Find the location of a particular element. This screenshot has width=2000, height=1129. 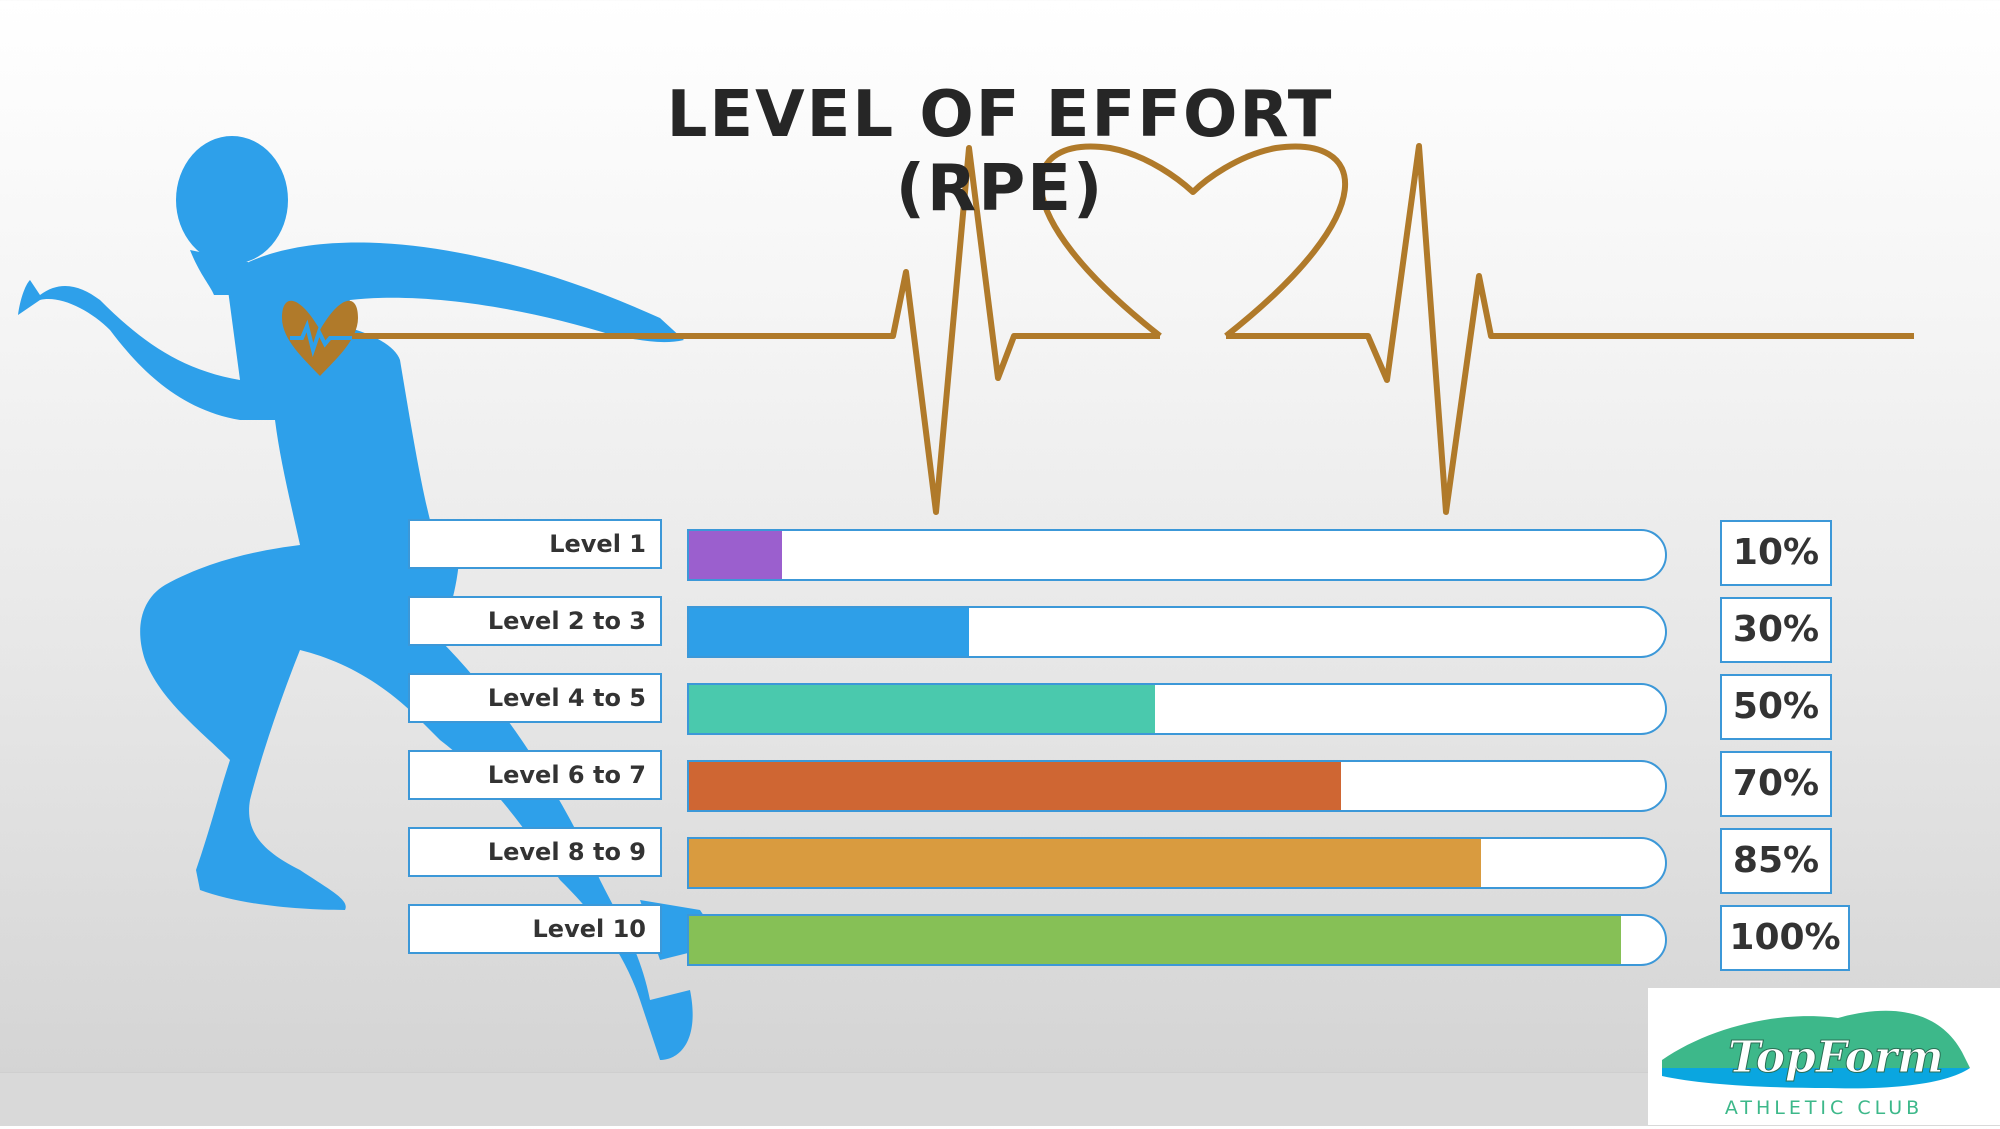

value-label: 85% is located at coordinates (1776, 861).